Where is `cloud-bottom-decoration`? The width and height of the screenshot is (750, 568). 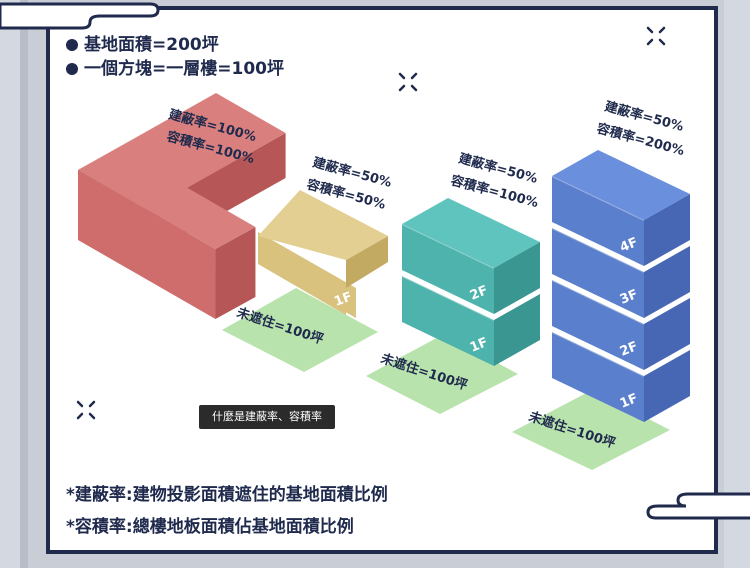 cloud-bottom-decoration is located at coordinates (698, 506).